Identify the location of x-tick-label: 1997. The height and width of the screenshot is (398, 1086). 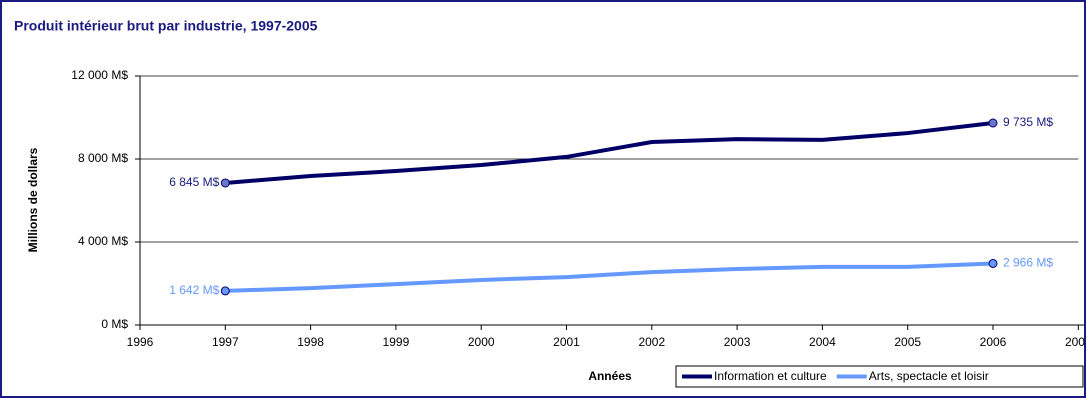
(225, 342).